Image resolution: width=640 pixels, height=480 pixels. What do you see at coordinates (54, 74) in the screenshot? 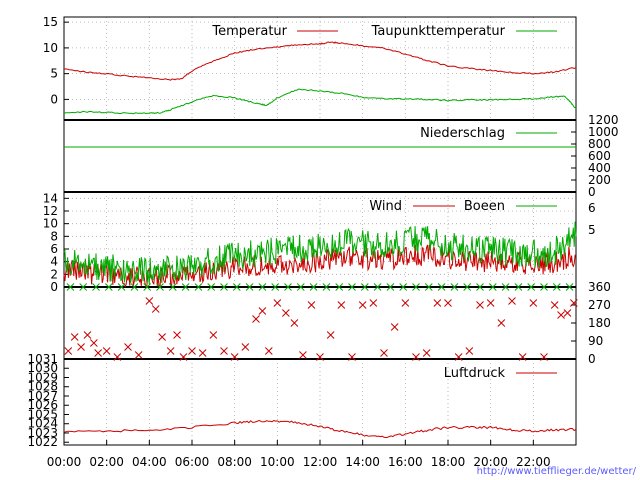
I see `y-tick-label: 5` at bounding box center [54, 74].